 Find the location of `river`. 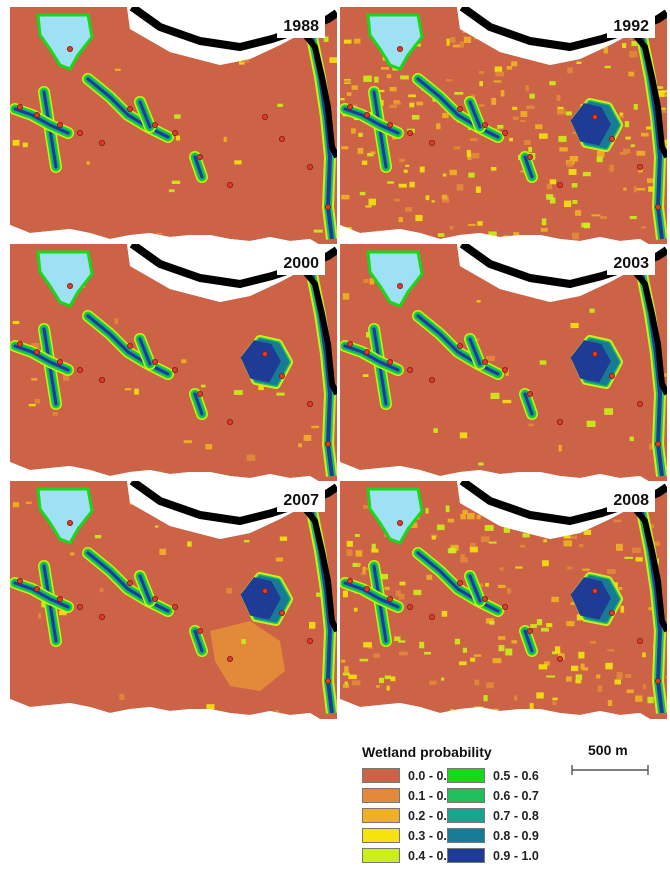

river is located at coordinates (647, 93).